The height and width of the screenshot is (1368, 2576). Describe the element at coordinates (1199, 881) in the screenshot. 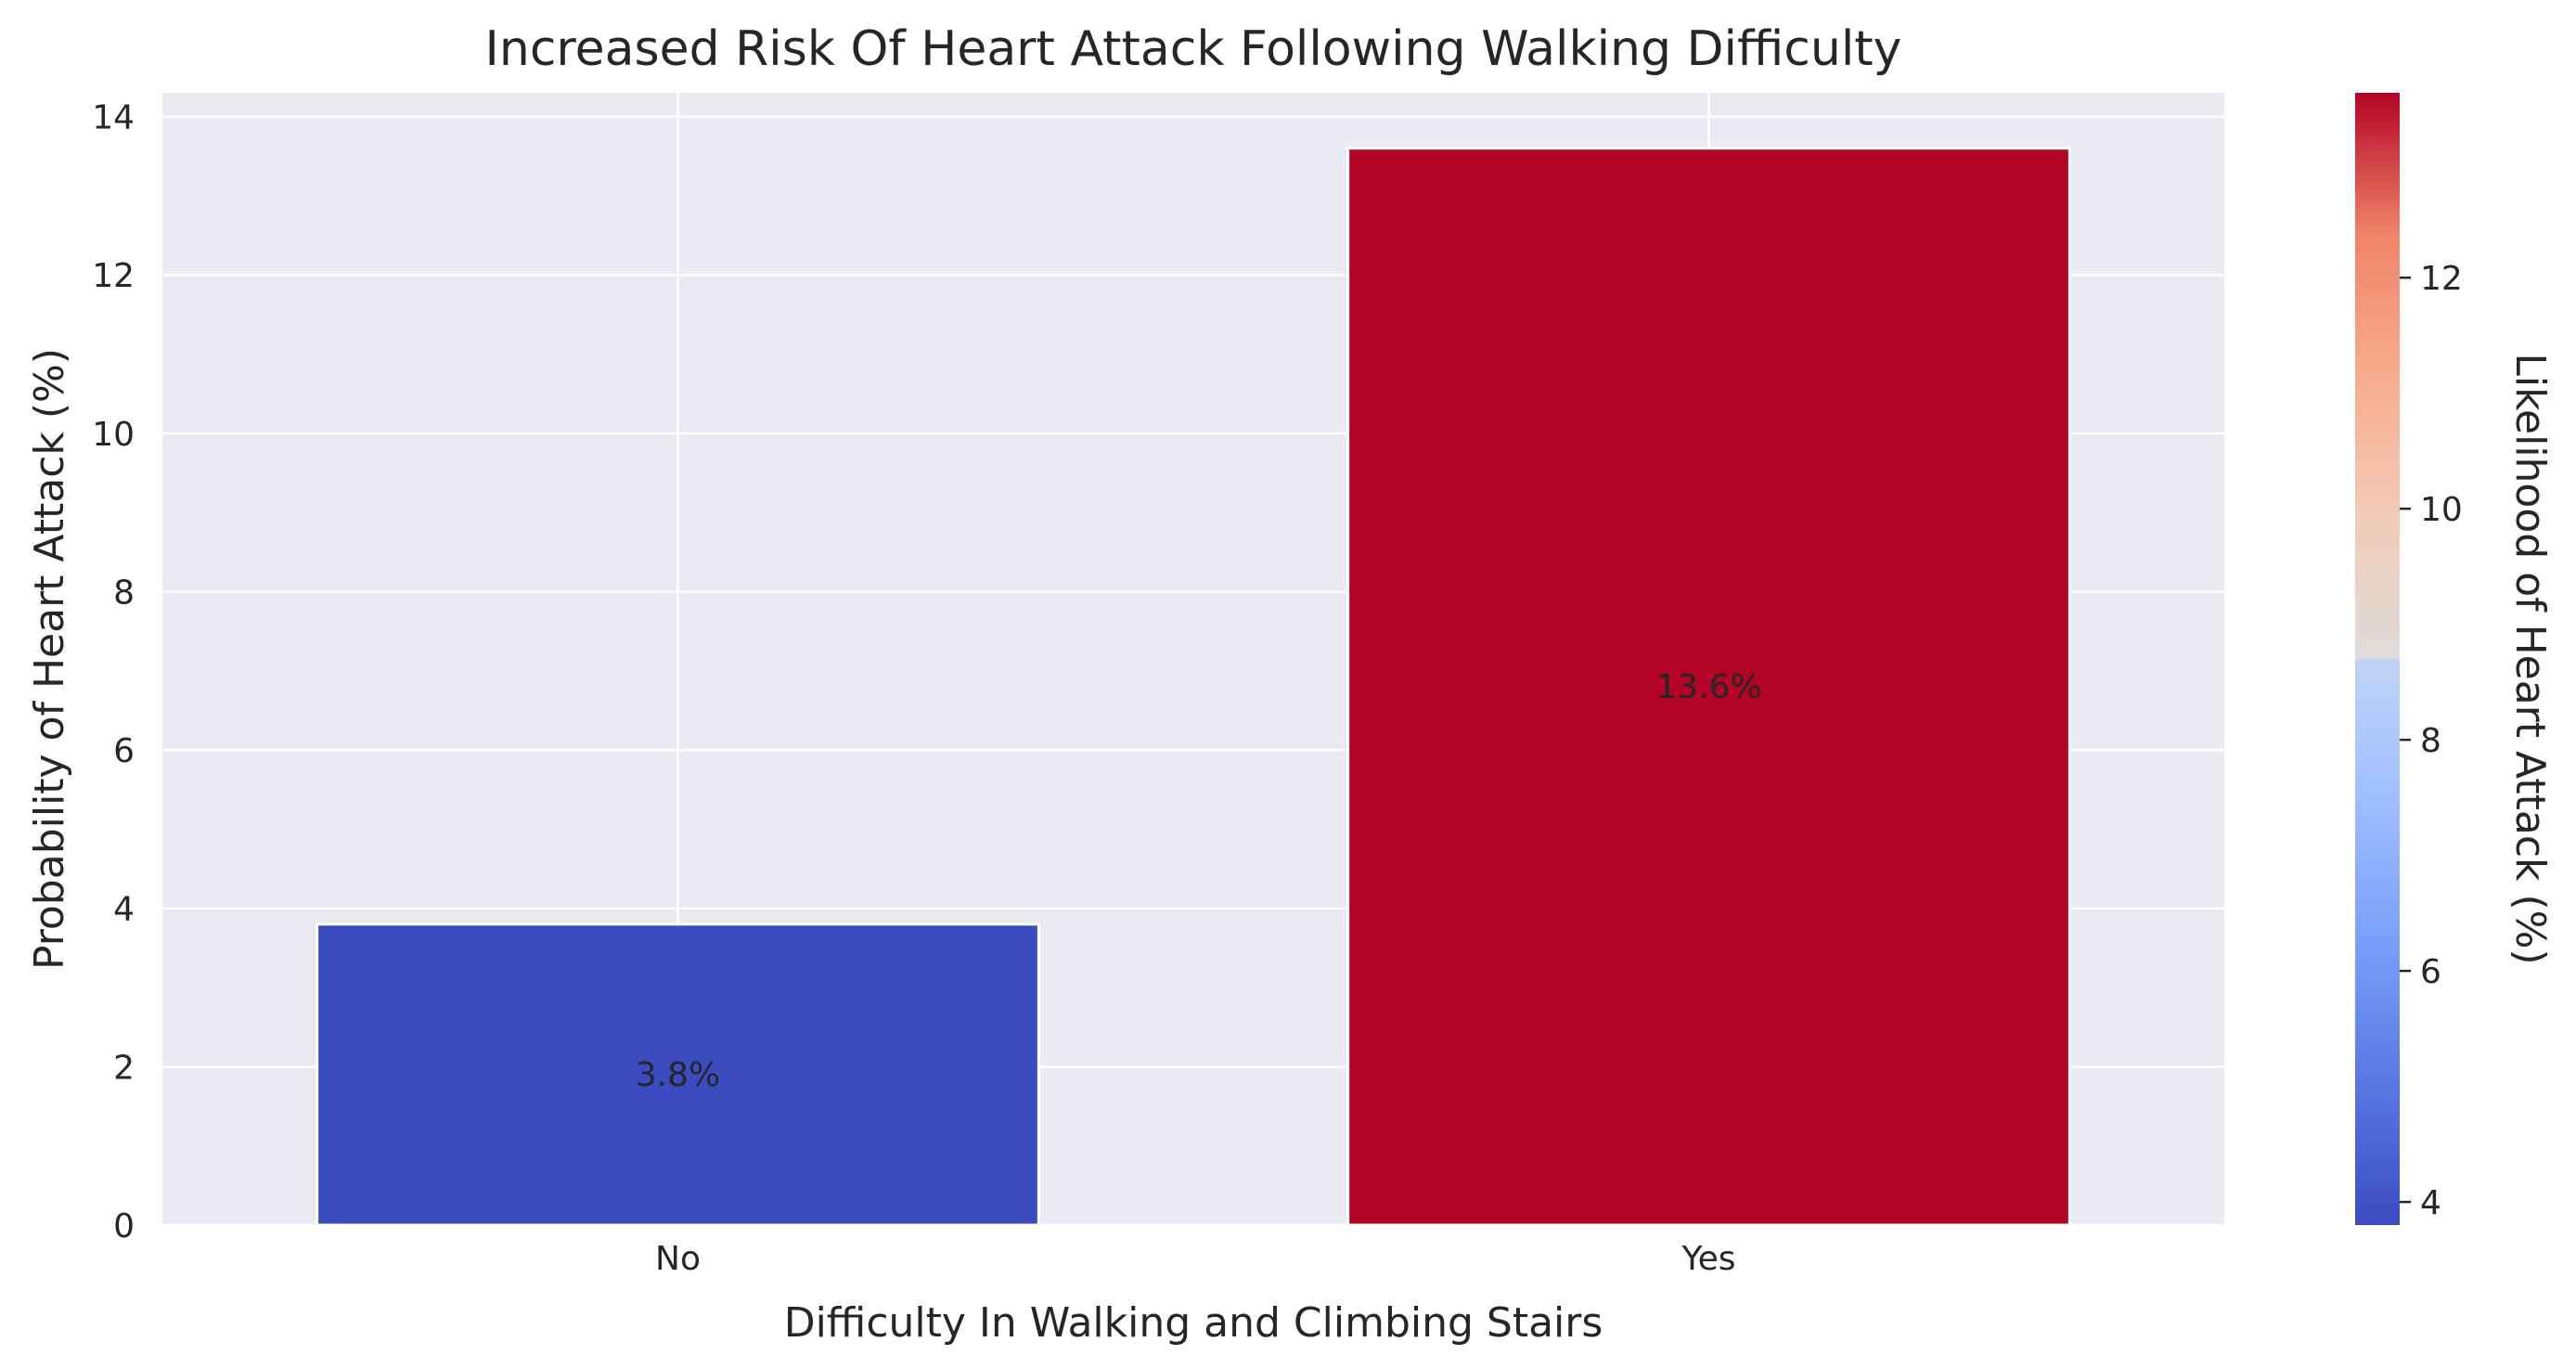

I see `data-labels: 3.8% 13.6%` at that location.